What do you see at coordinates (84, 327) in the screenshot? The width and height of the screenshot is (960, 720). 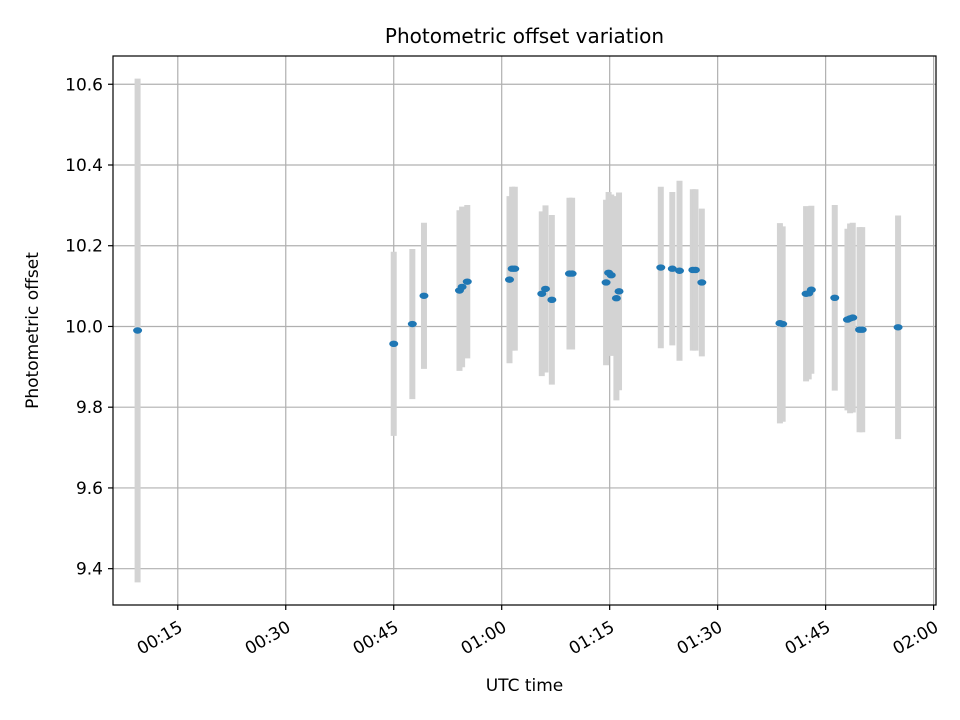 I see `y-tick-label: 10.0` at bounding box center [84, 327].